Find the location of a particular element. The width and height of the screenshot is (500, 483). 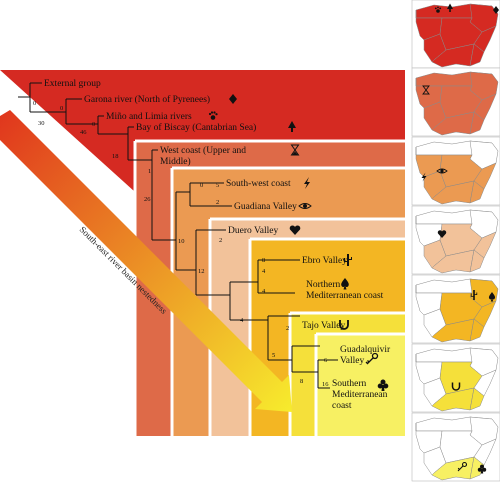

label-ebro-valley: Ebro Valley is located at coordinates (324, 261).